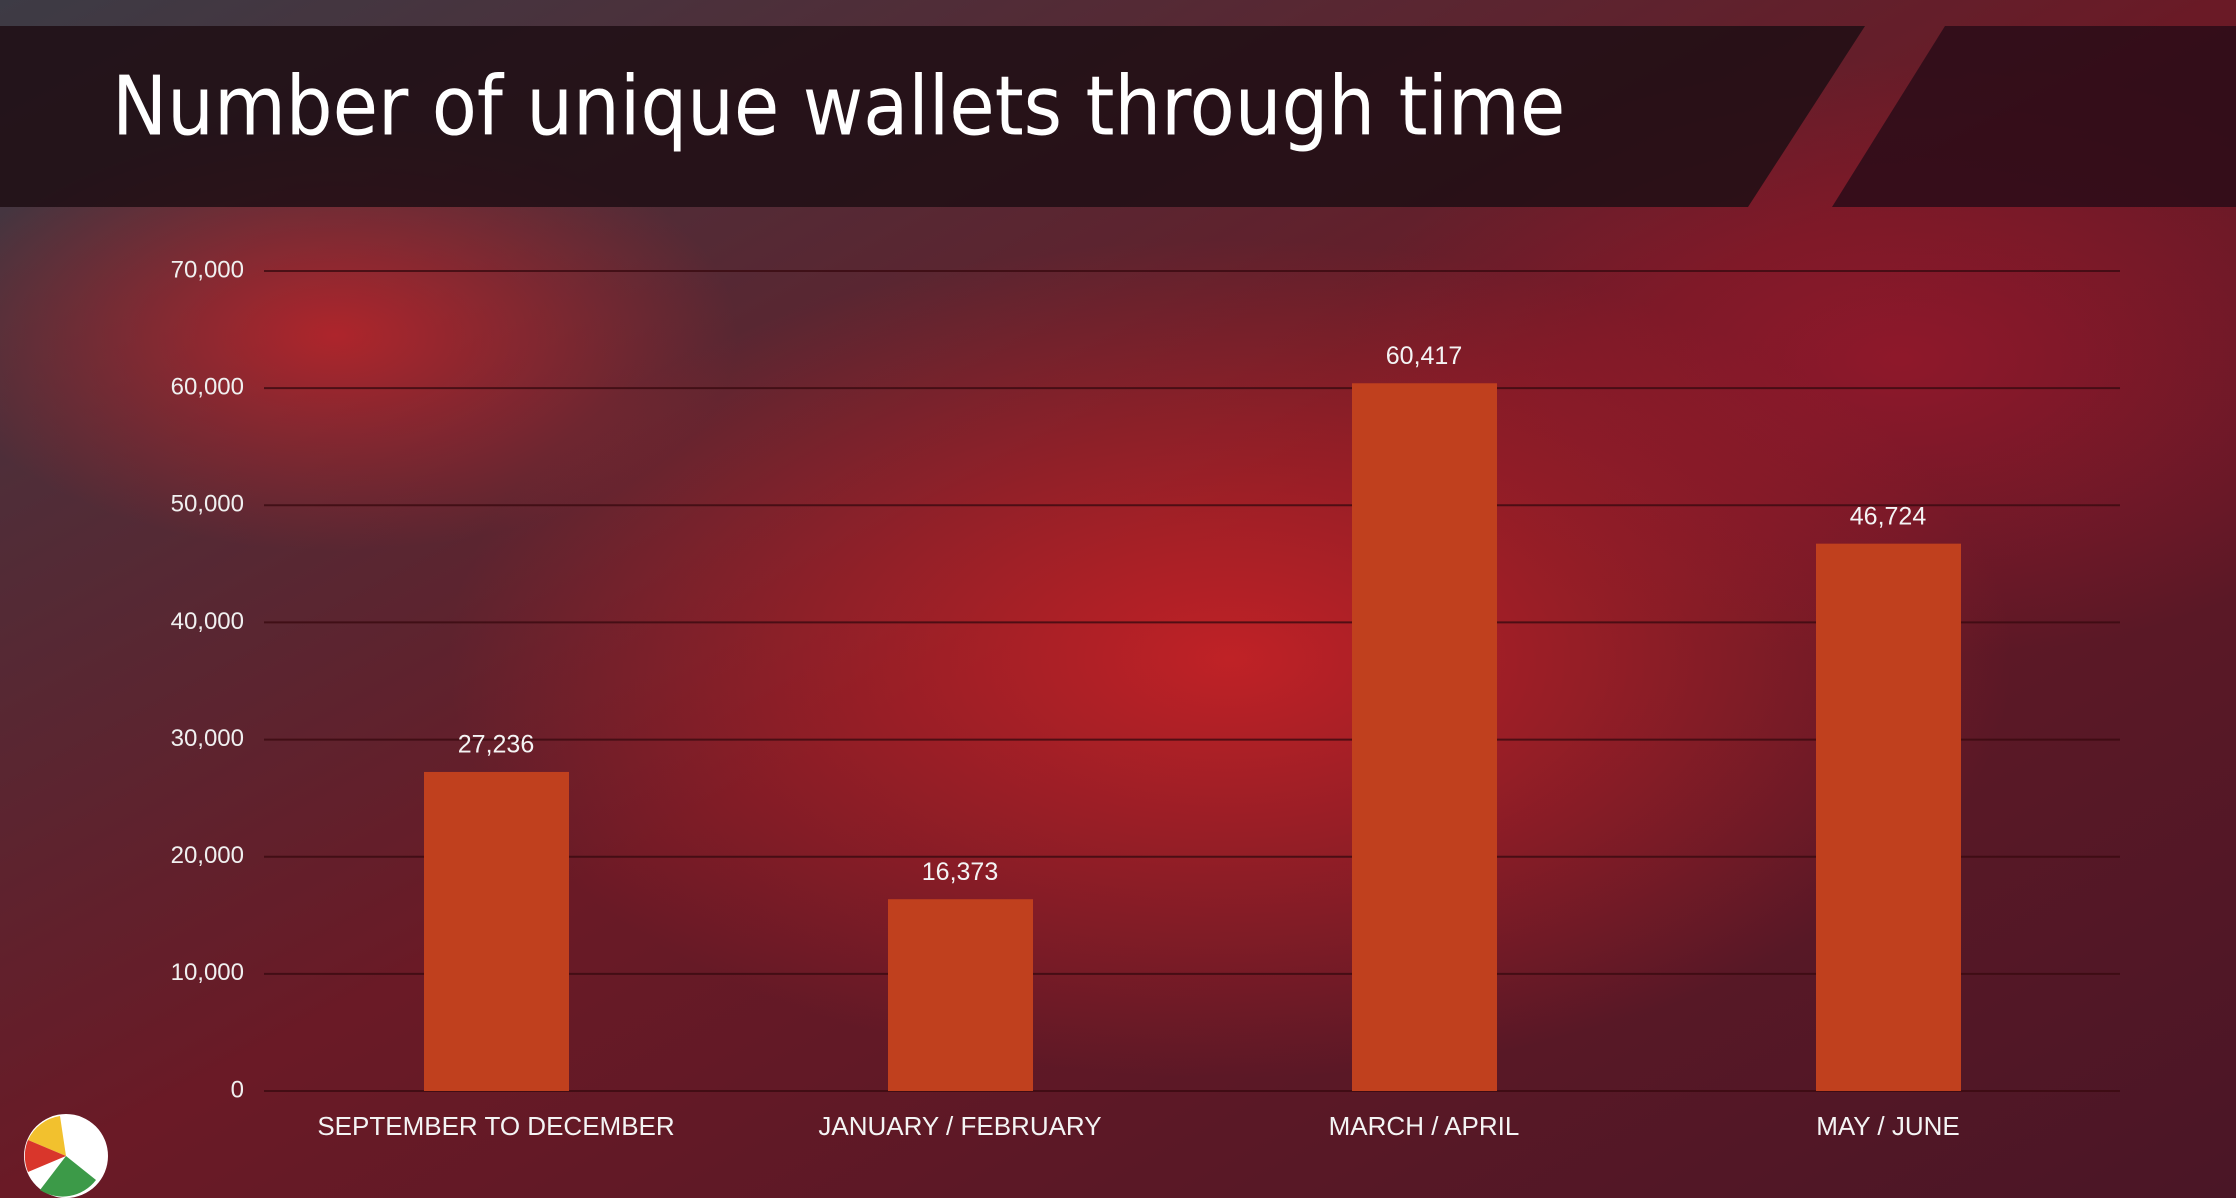 The width and height of the screenshot is (2236, 1198). I want to click on y-tick-label: 20,000, so click(207, 855).